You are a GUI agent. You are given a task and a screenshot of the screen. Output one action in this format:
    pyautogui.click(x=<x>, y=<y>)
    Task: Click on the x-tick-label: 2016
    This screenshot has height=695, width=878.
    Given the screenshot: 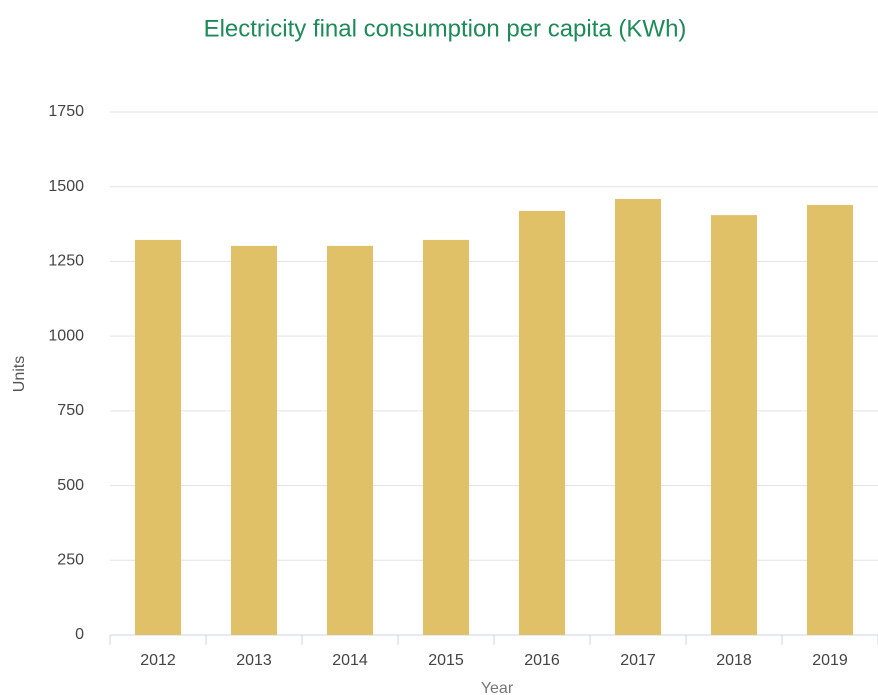 What is the action you would take?
    pyautogui.click(x=542, y=660)
    